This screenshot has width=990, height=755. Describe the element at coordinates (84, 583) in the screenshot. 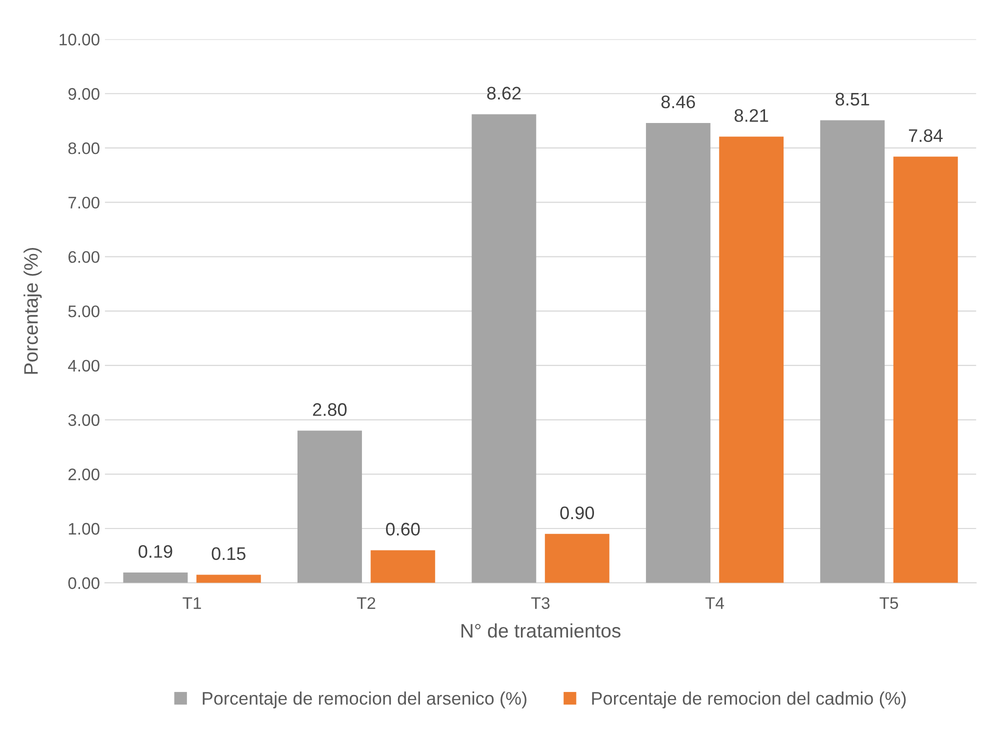

I see `y-tick-label: 0.00` at that location.